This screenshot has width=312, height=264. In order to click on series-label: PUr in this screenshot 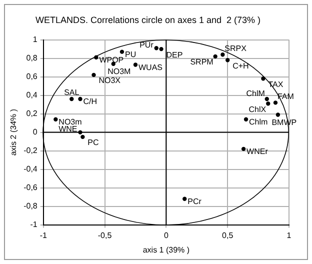, I will do `click(147, 45)`.